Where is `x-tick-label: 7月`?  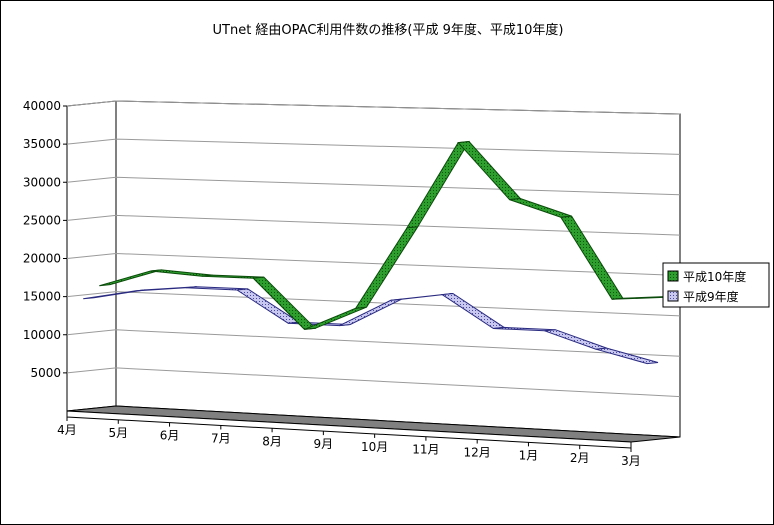
x-tick-label: 7月 is located at coordinates (221, 438).